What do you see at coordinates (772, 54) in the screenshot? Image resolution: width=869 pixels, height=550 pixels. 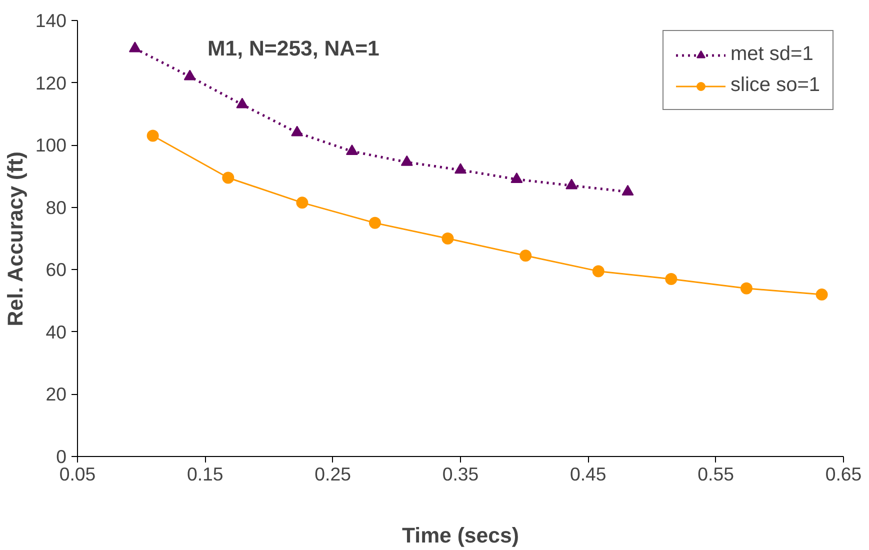 I see `legend-label: met sd=1` at bounding box center [772, 54].